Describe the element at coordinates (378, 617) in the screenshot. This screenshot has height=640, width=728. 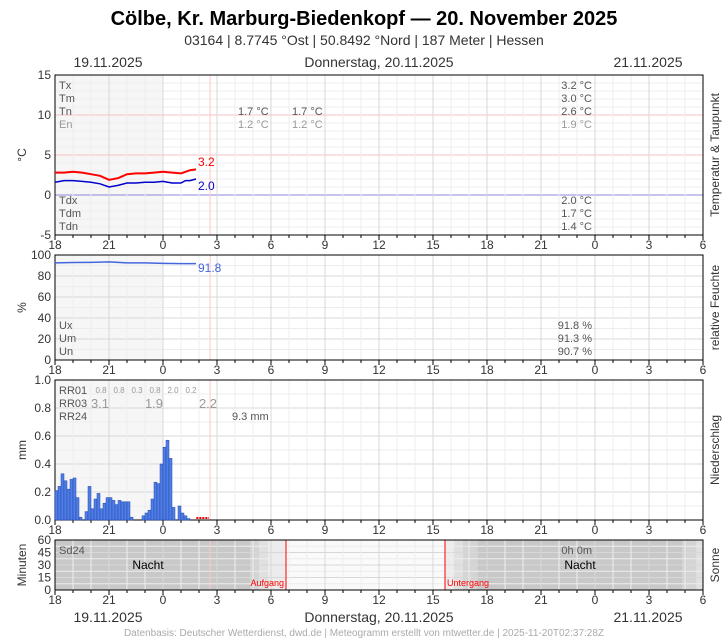
I see `date-center-bottom: Donnerstag, 20.11.2025` at that location.